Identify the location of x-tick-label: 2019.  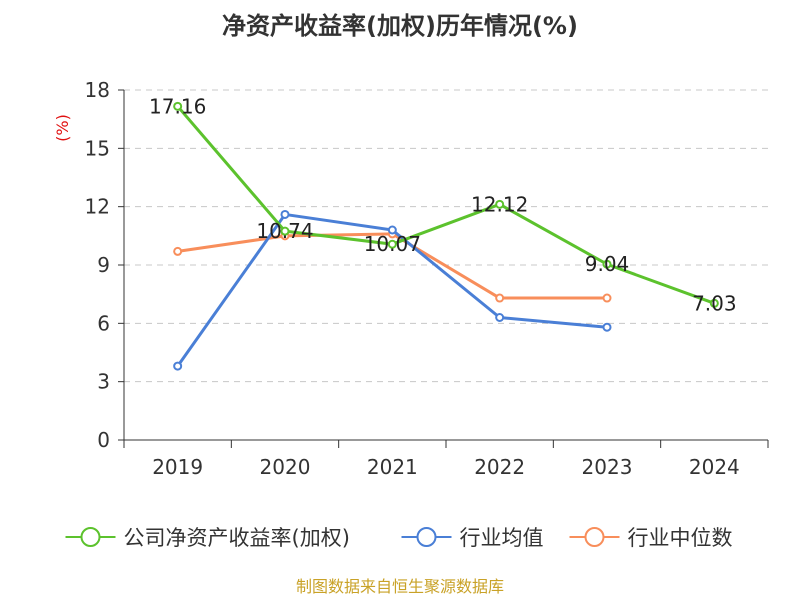
(177, 467).